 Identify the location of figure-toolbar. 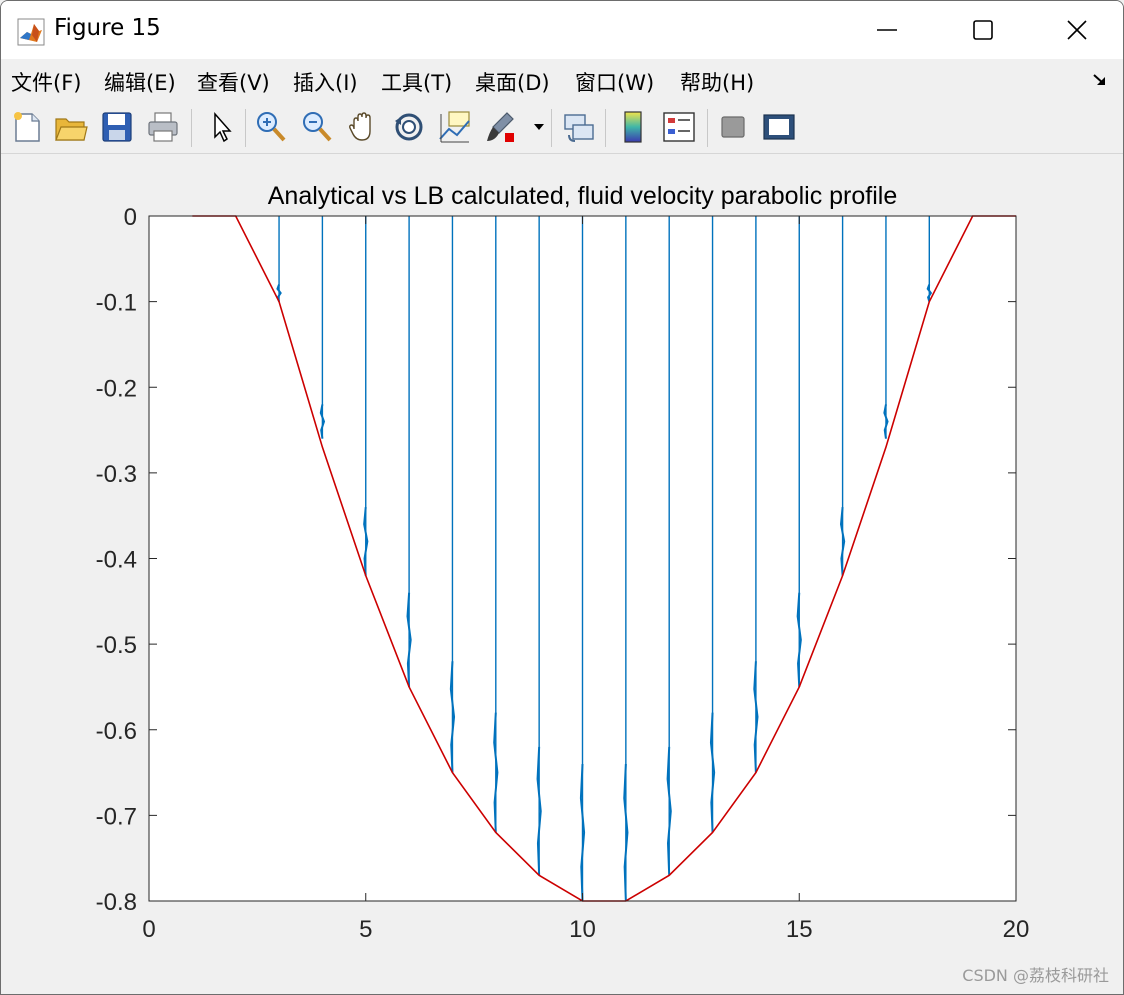
(562, 127).